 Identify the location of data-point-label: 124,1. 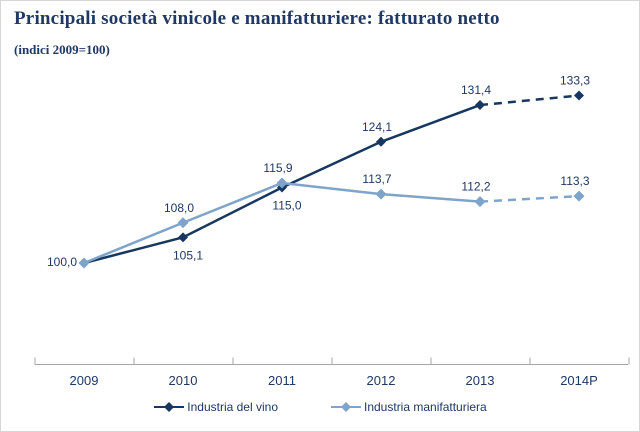
(377, 127).